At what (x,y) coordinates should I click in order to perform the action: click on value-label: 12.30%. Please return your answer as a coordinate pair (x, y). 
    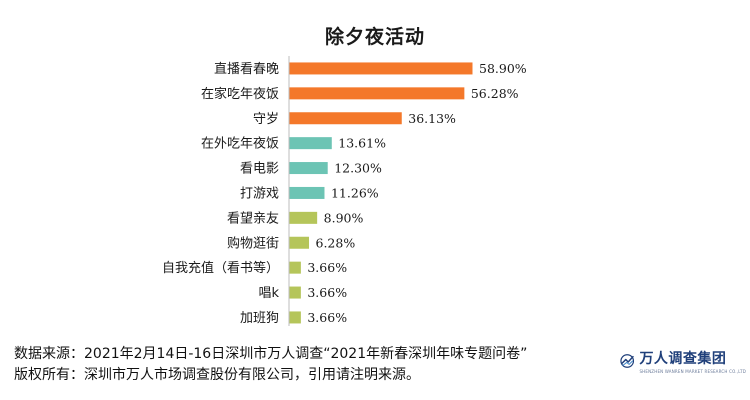
    Looking at the image, I should click on (358, 168).